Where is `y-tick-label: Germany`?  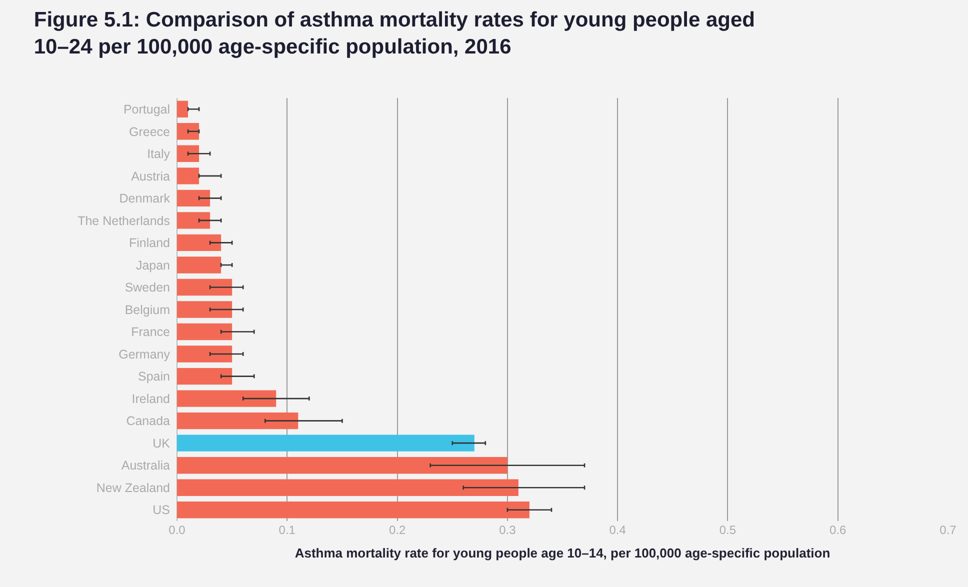
y-tick-label: Germany is located at coordinates (144, 354).